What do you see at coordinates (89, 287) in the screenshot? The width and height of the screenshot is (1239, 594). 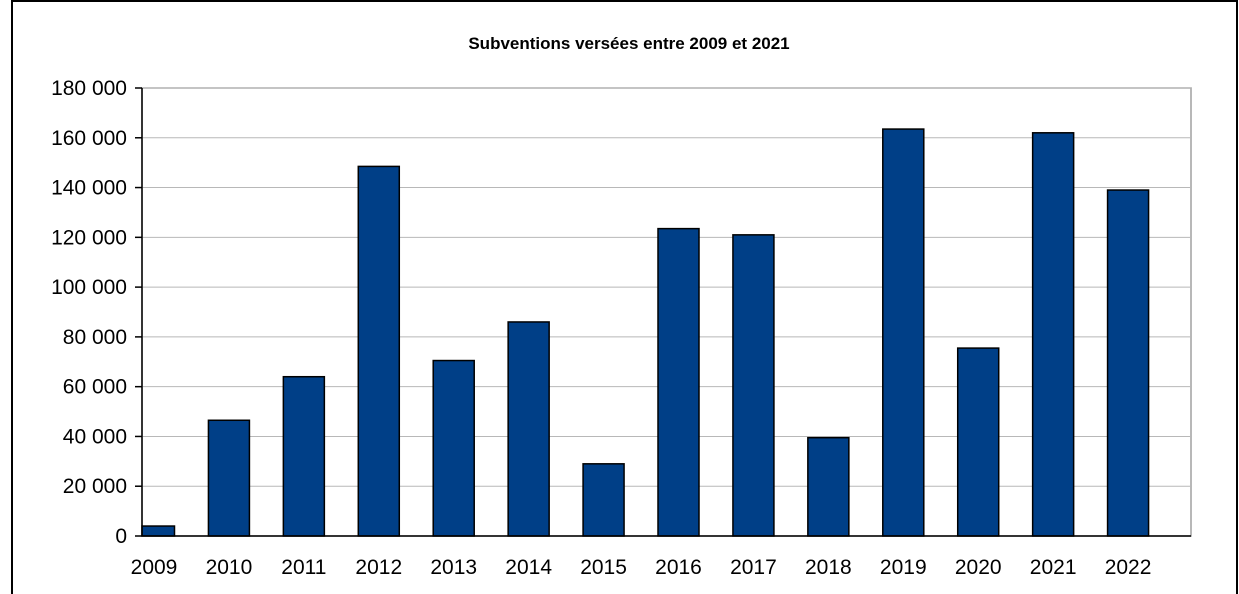 I see `y-tick-label: 100 000` at bounding box center [89, 287].